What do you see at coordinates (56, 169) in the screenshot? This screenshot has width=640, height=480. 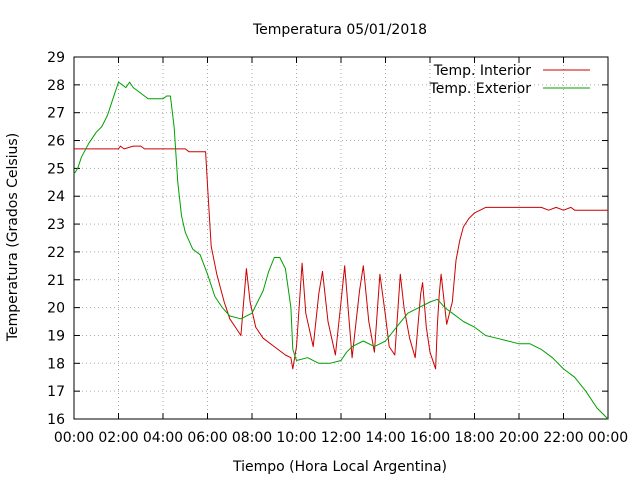 I see `y-tick-label: 25` at bounding box center [56, 169].